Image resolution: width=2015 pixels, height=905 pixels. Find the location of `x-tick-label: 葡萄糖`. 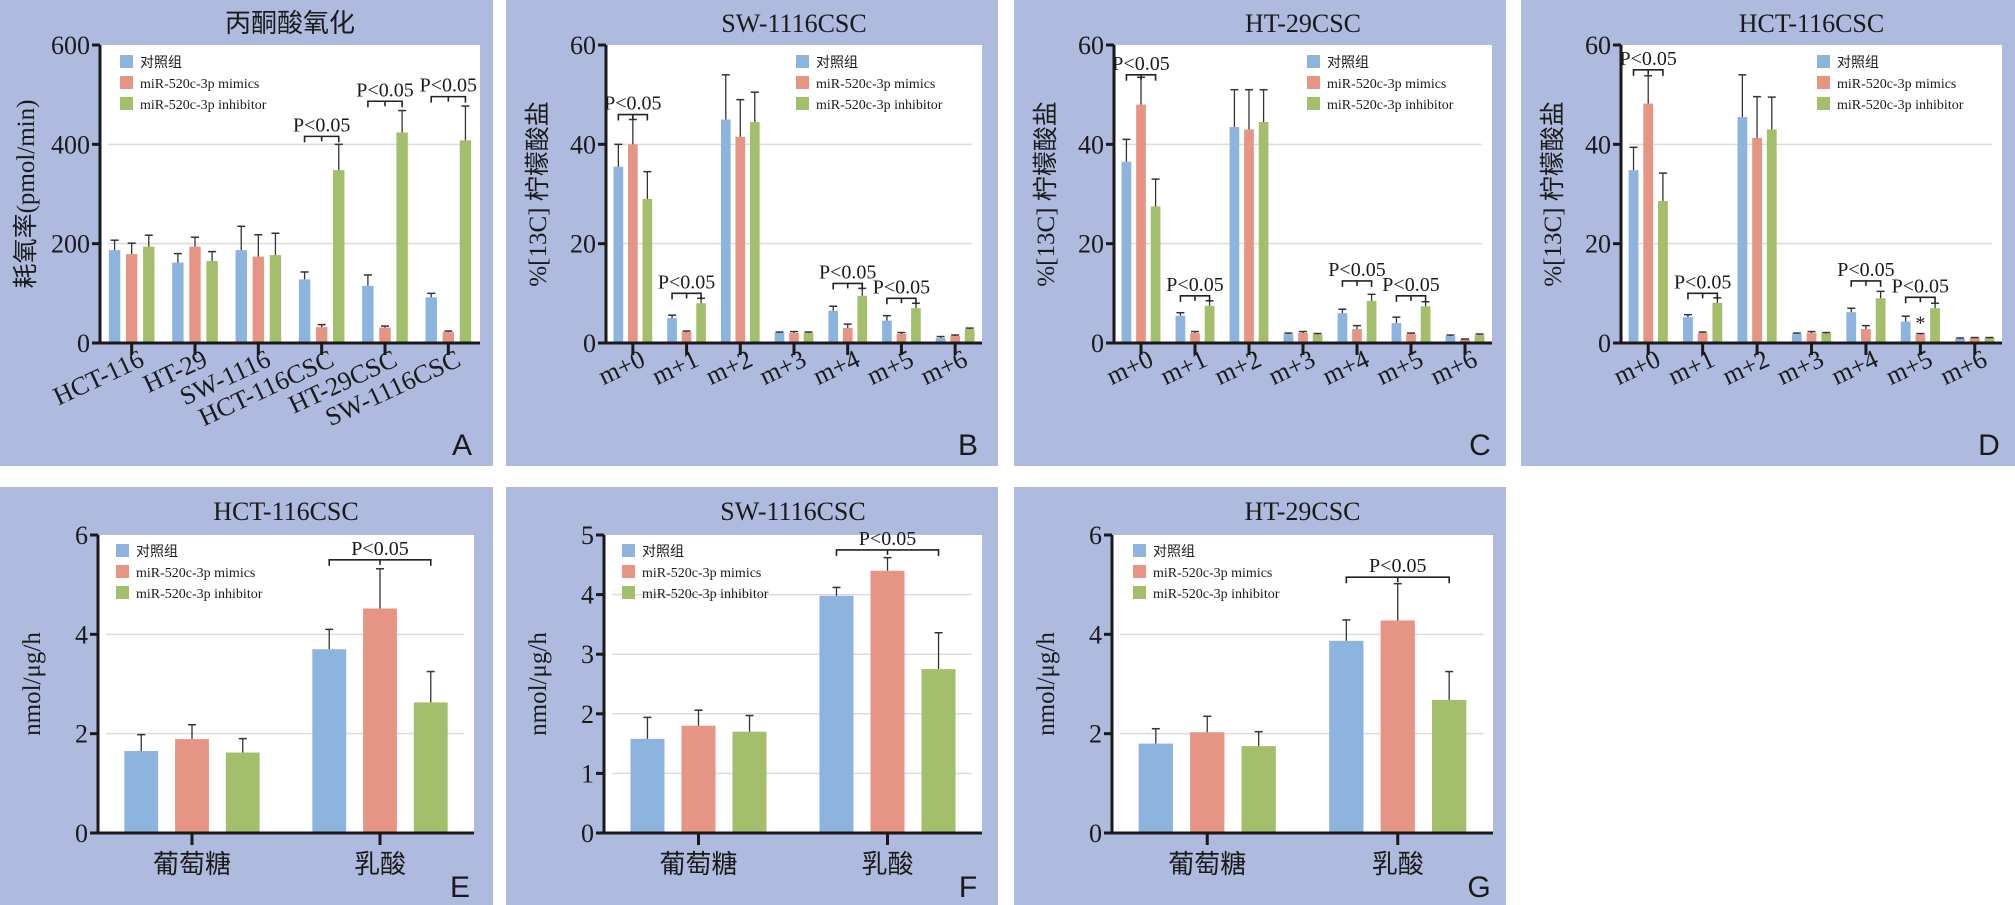

x-tick-label: 葡萄糖 is located at coordinates (192, 864).